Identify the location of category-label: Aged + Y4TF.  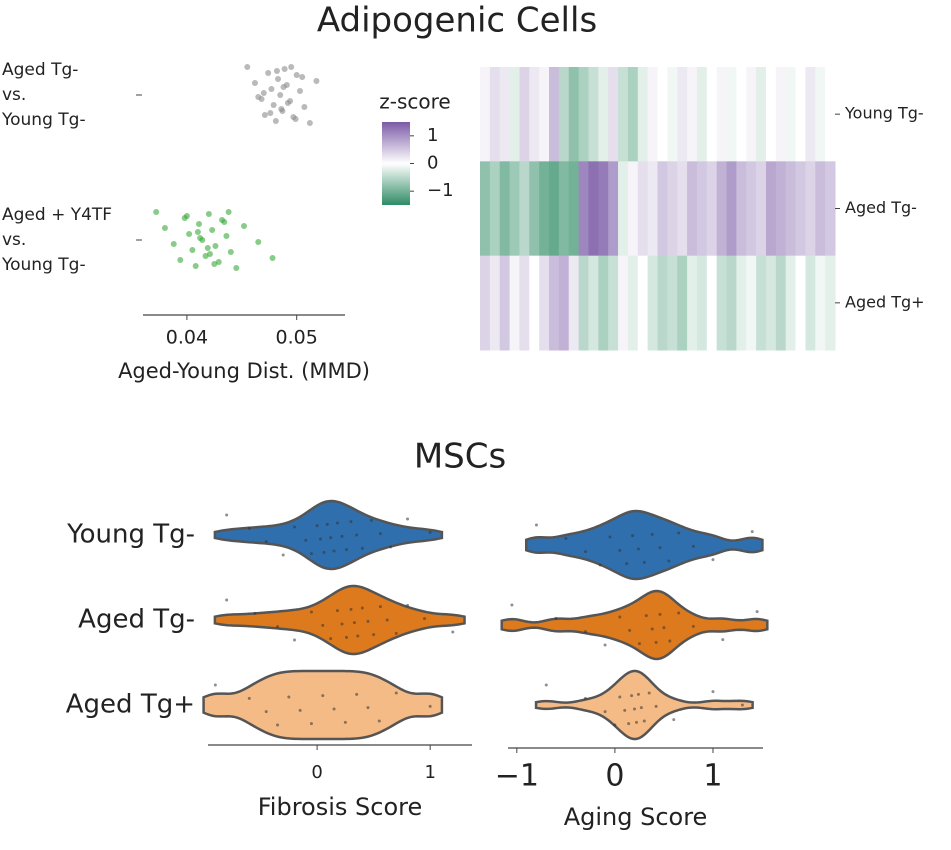
(57, 215).